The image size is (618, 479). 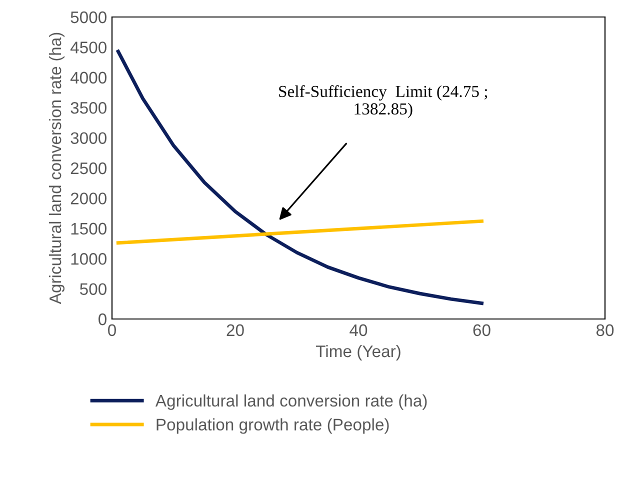 I want to click on y-tick-label: 4000, so click(x=88, y=78).